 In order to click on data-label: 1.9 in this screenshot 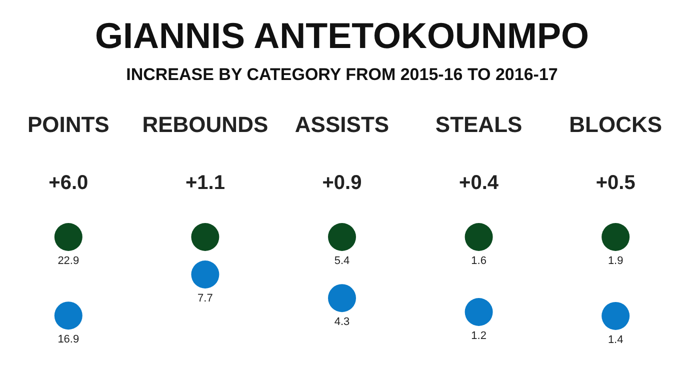, I will do `click(616, 261)`.